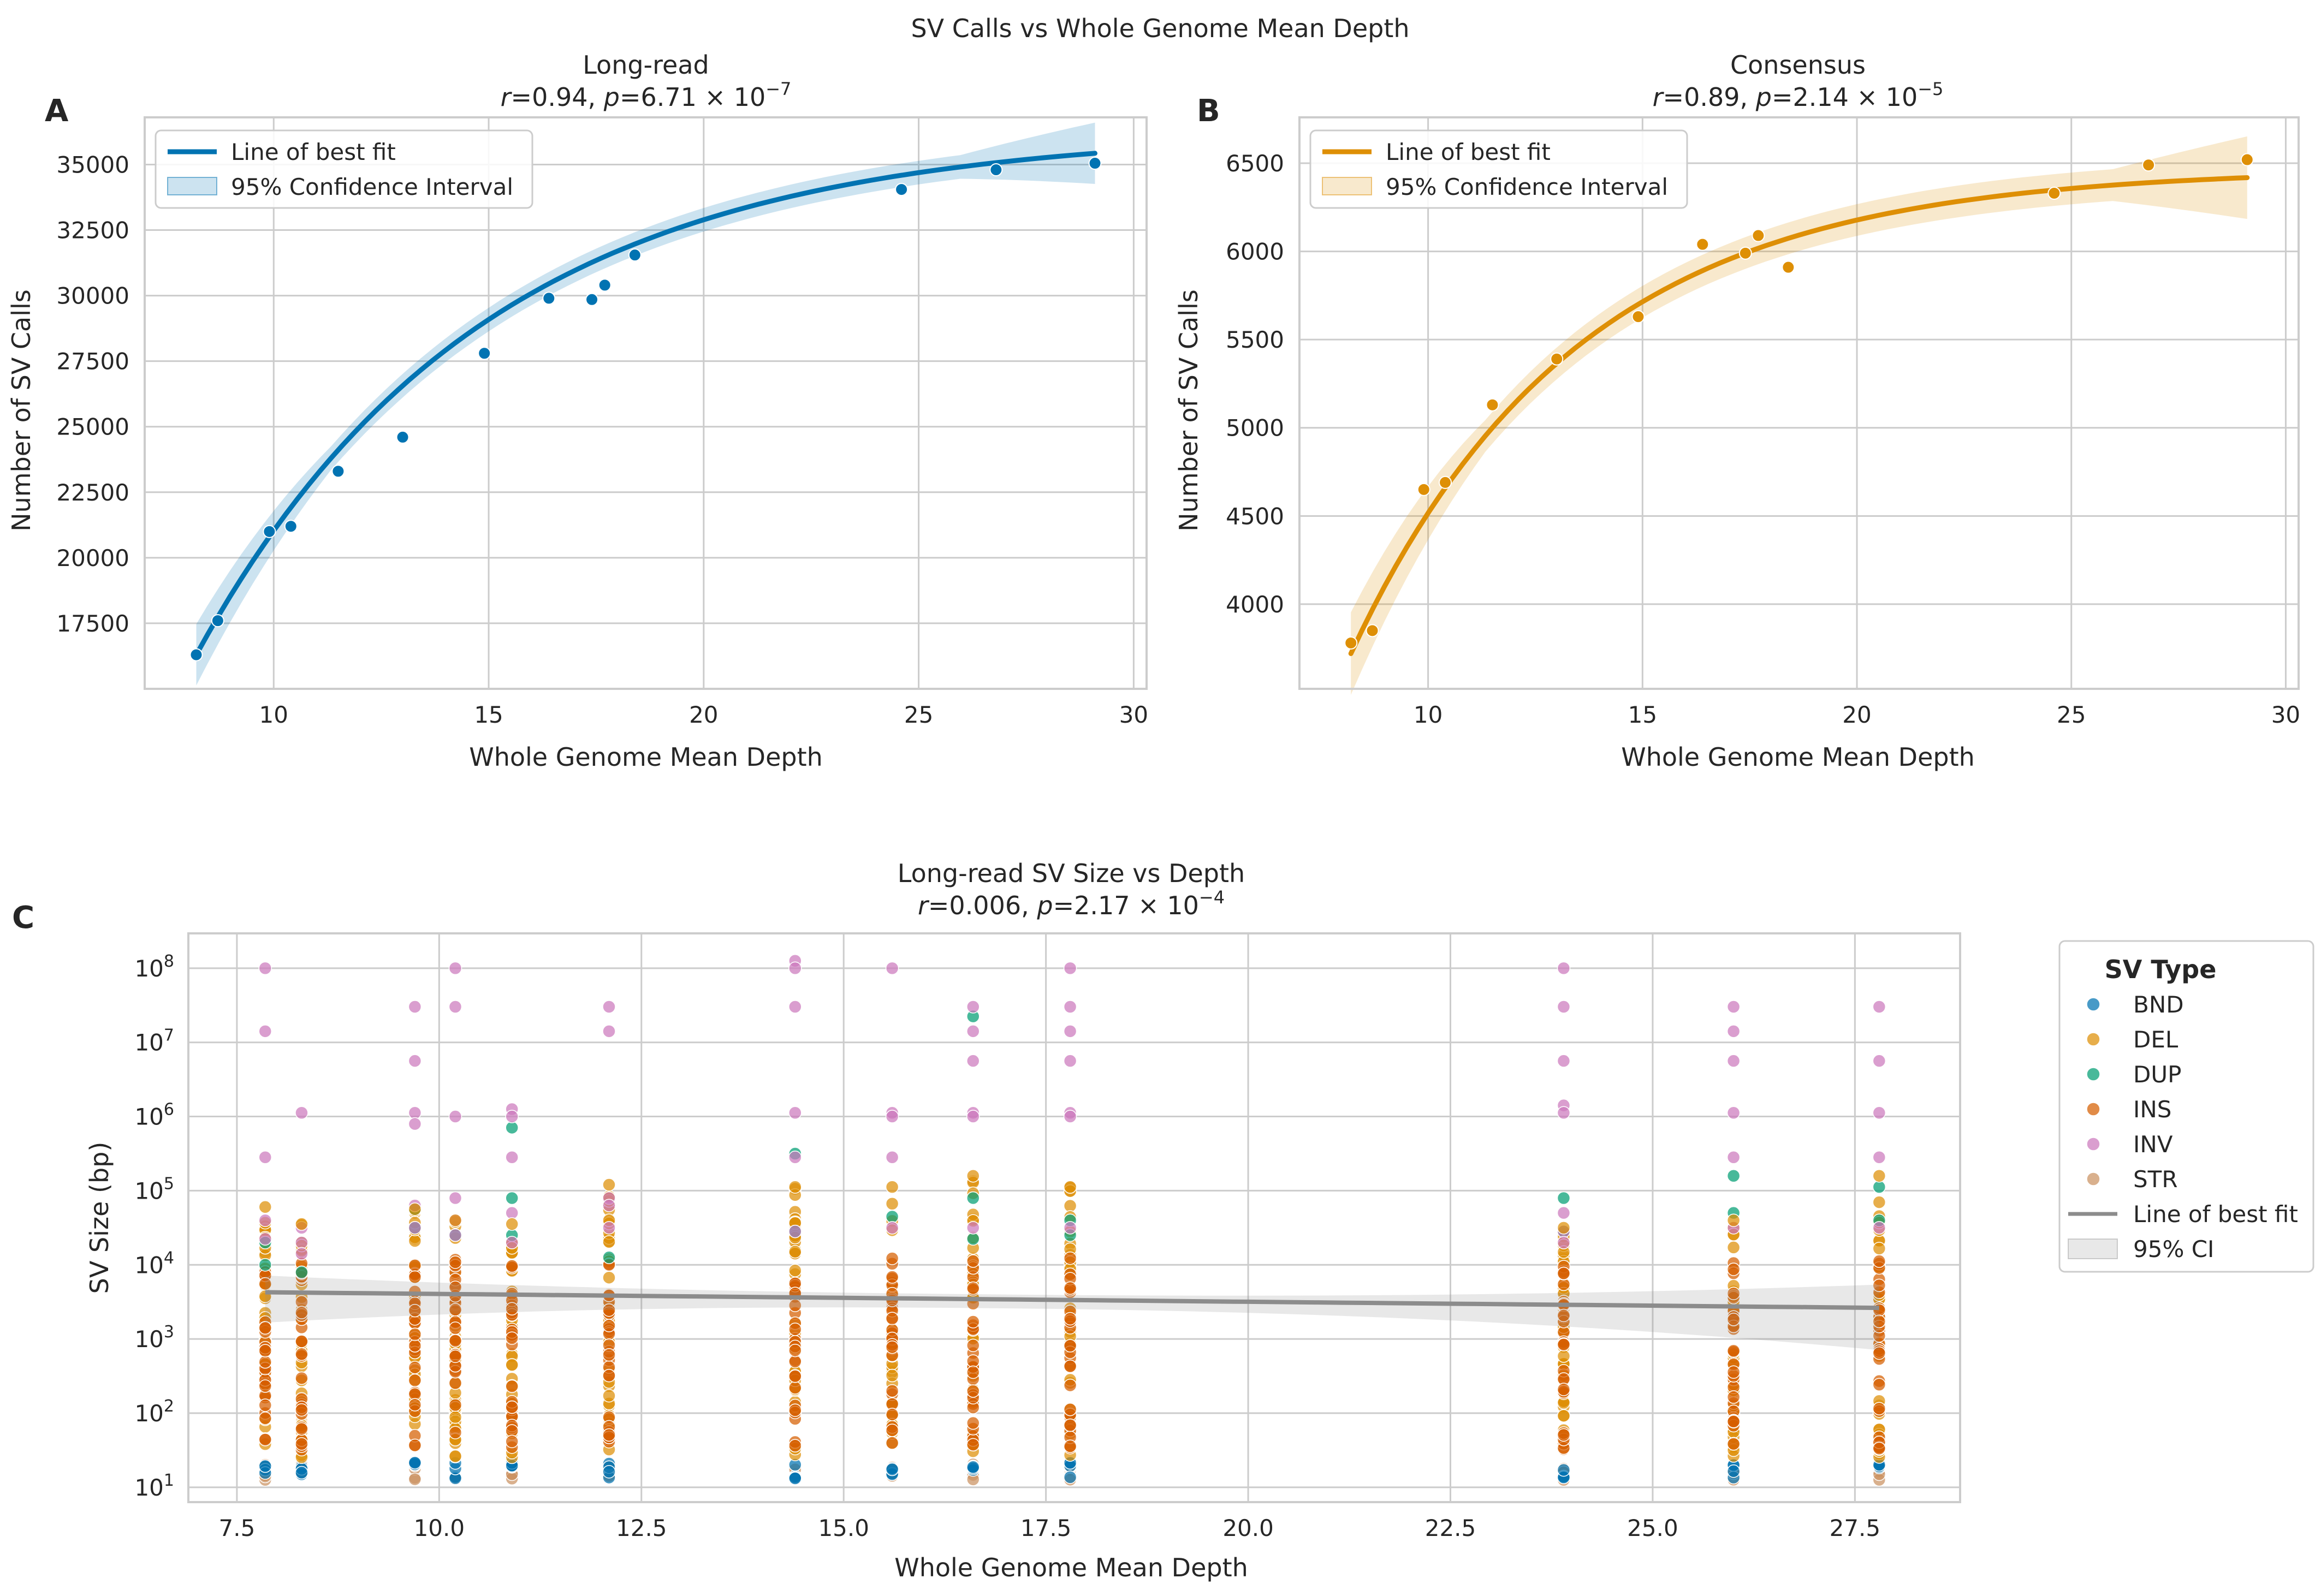  Describe the element at coordinates (2093, 1109) in the screenshot. I see `panel-c-legend-marker-ins` at that location.